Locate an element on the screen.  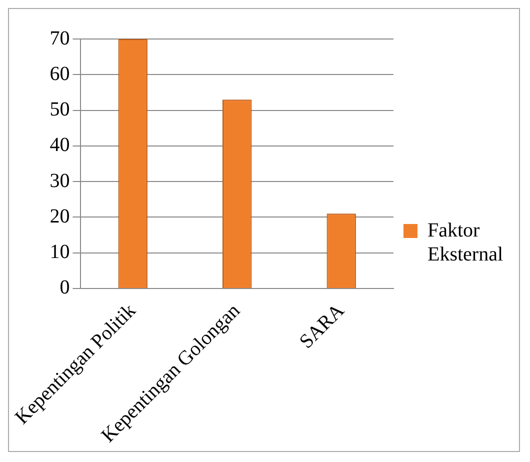
y-tick-label: 40 is located at coordinates (60, 145).